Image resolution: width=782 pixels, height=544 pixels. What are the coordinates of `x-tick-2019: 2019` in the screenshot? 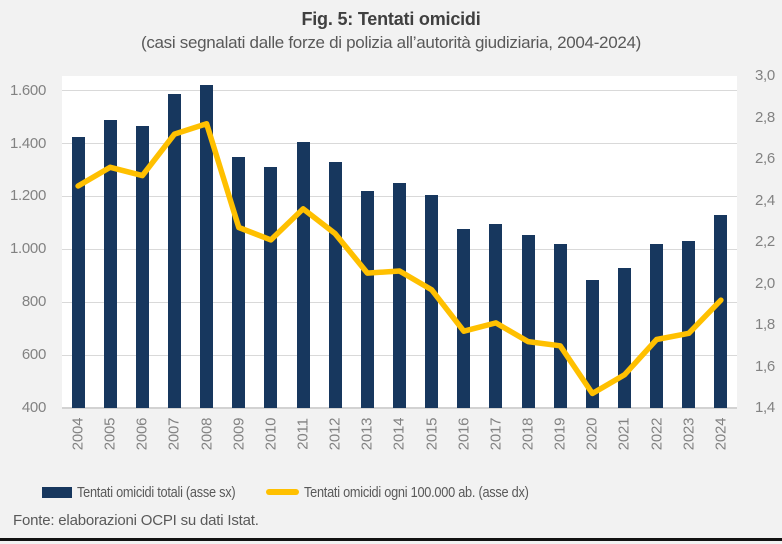 It's located at (560, 434).